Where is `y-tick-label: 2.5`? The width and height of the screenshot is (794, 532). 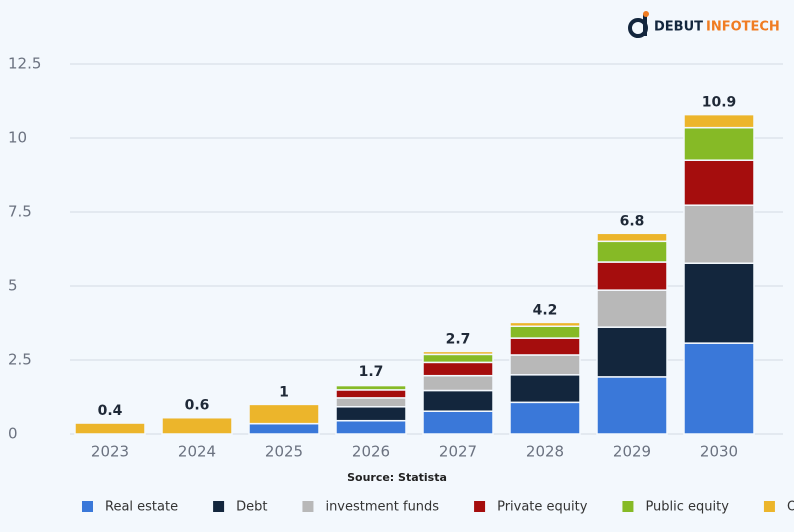
y-tick-label: 2.5 is located at coordinates (20, 360).